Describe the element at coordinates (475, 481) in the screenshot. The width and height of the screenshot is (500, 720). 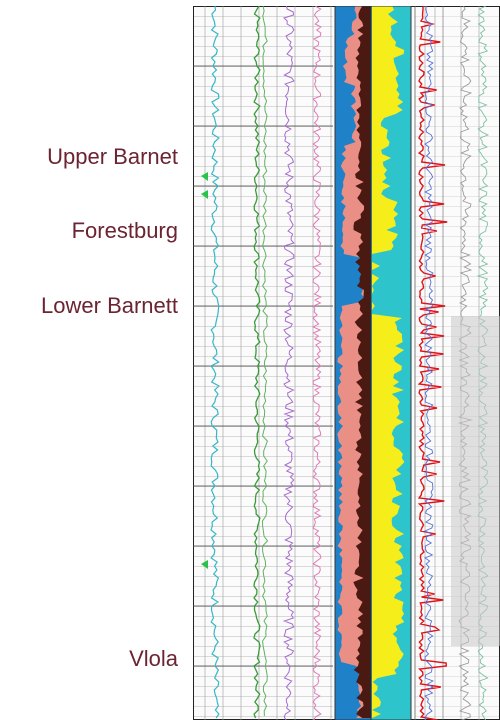
I see `gray-shading` at that location.